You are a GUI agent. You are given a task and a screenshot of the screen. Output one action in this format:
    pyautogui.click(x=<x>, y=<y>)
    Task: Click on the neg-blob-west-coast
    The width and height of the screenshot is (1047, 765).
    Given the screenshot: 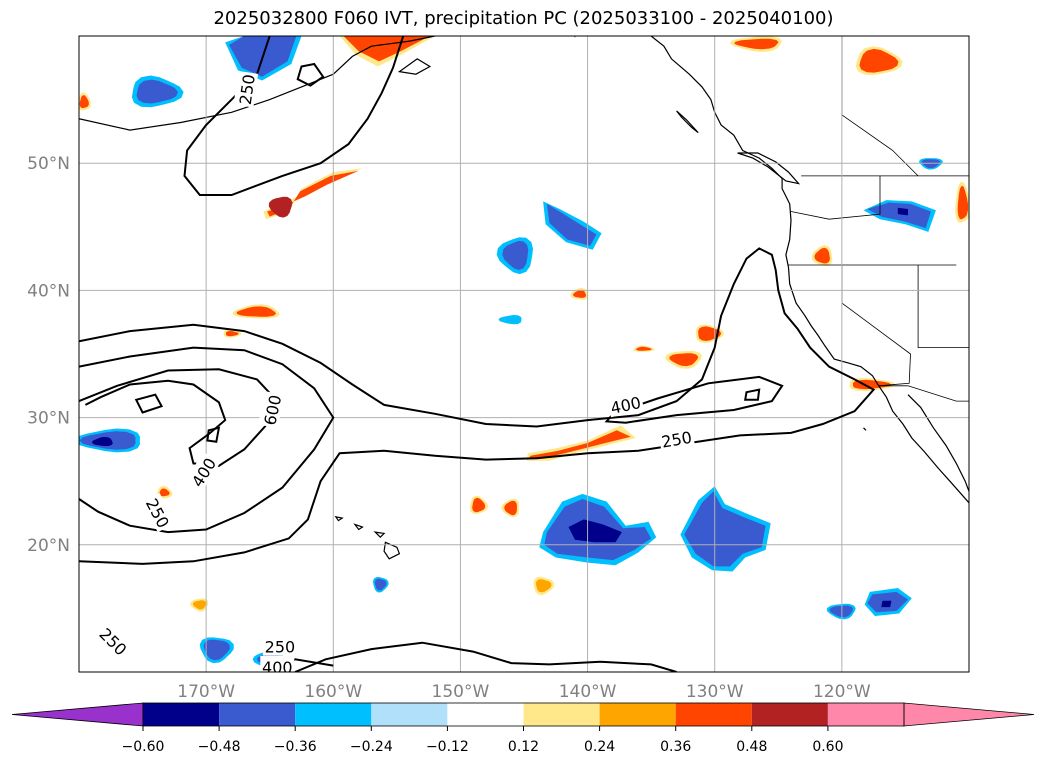 What is the action you would take?
    pyautogui.click(x=899, y=216)
    